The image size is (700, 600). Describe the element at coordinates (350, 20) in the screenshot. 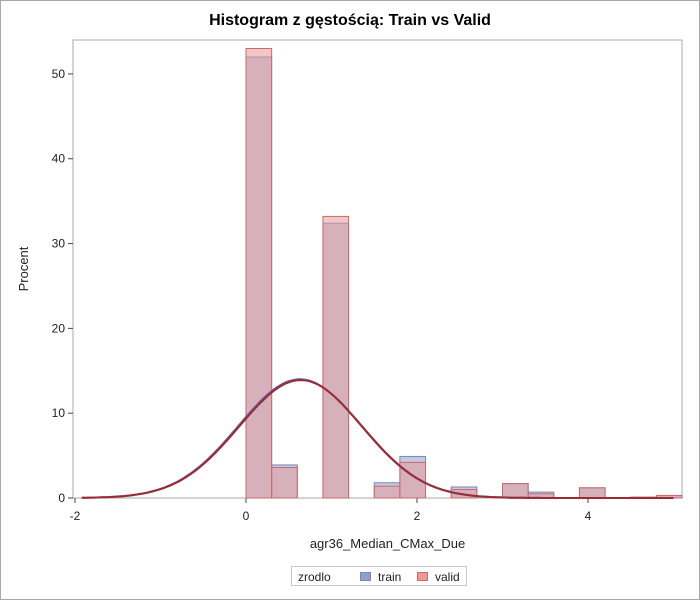

I see `chart-title: Histogram z gęstością: Train vs Valid` at that location.